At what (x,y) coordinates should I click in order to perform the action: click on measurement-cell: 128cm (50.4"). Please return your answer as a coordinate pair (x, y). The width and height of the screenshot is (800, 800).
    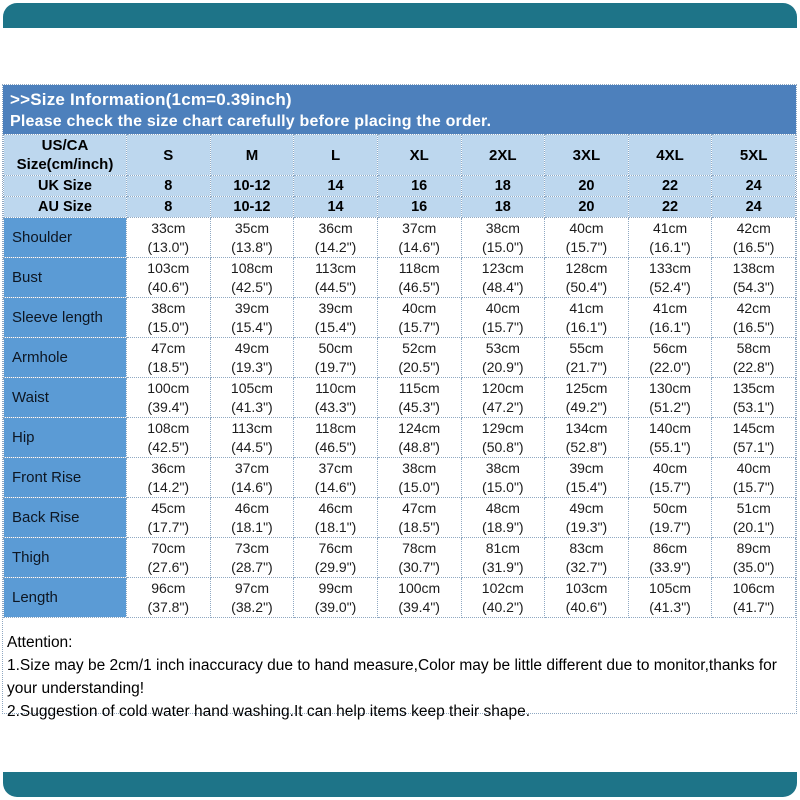
    Looking at the image, I should click on (586, 277).